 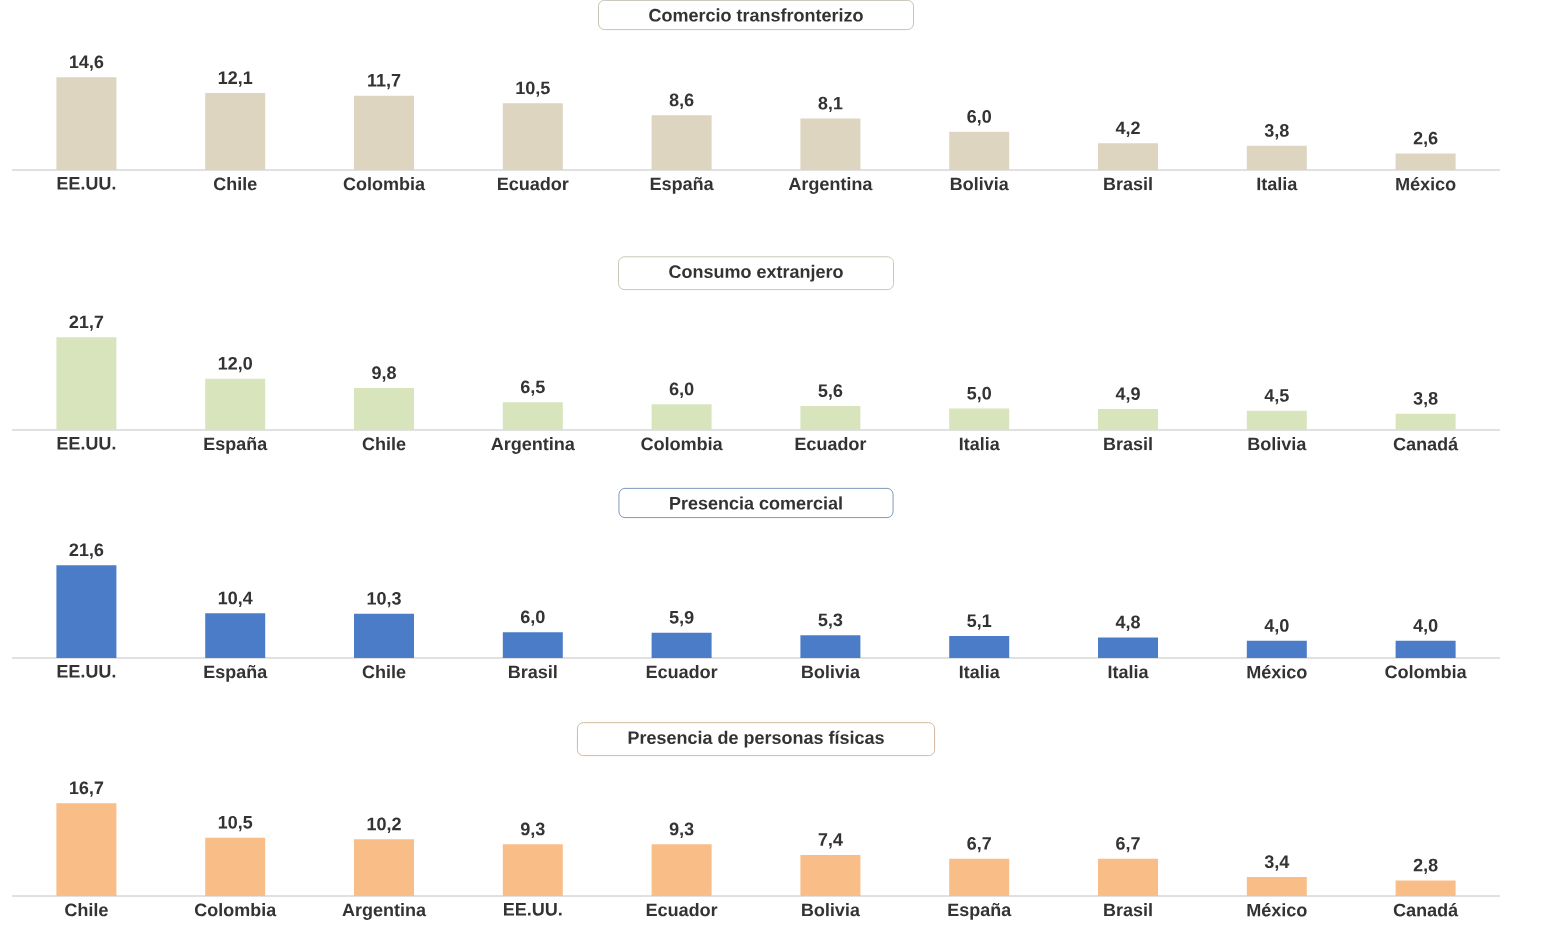 I want to click on data-label: 6,7, so click(x=979, y=845).